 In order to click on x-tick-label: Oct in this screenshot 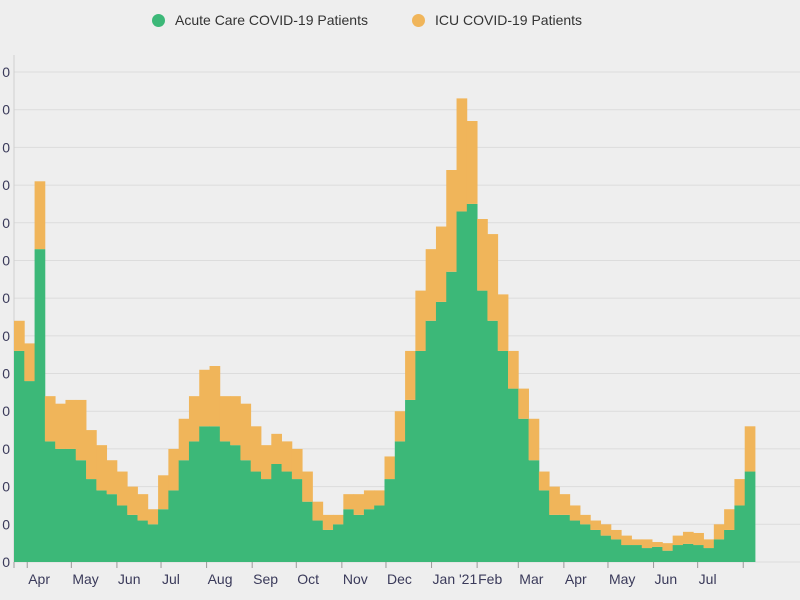, I will do `click(308, 579)`.